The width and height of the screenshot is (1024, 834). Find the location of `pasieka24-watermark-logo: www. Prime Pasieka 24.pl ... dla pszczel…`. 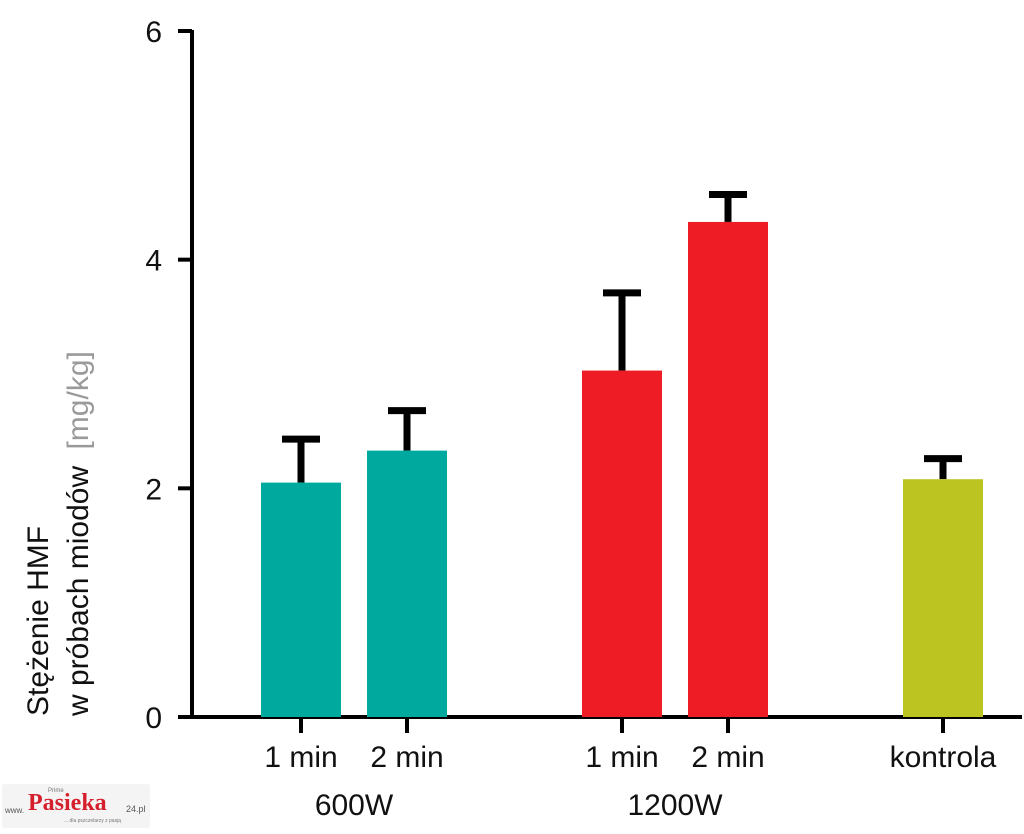

pasieka24-watermark-logo: www. Prime Pasieka 24.pl ... dla pszczel… is located at coordinates (76, 806).